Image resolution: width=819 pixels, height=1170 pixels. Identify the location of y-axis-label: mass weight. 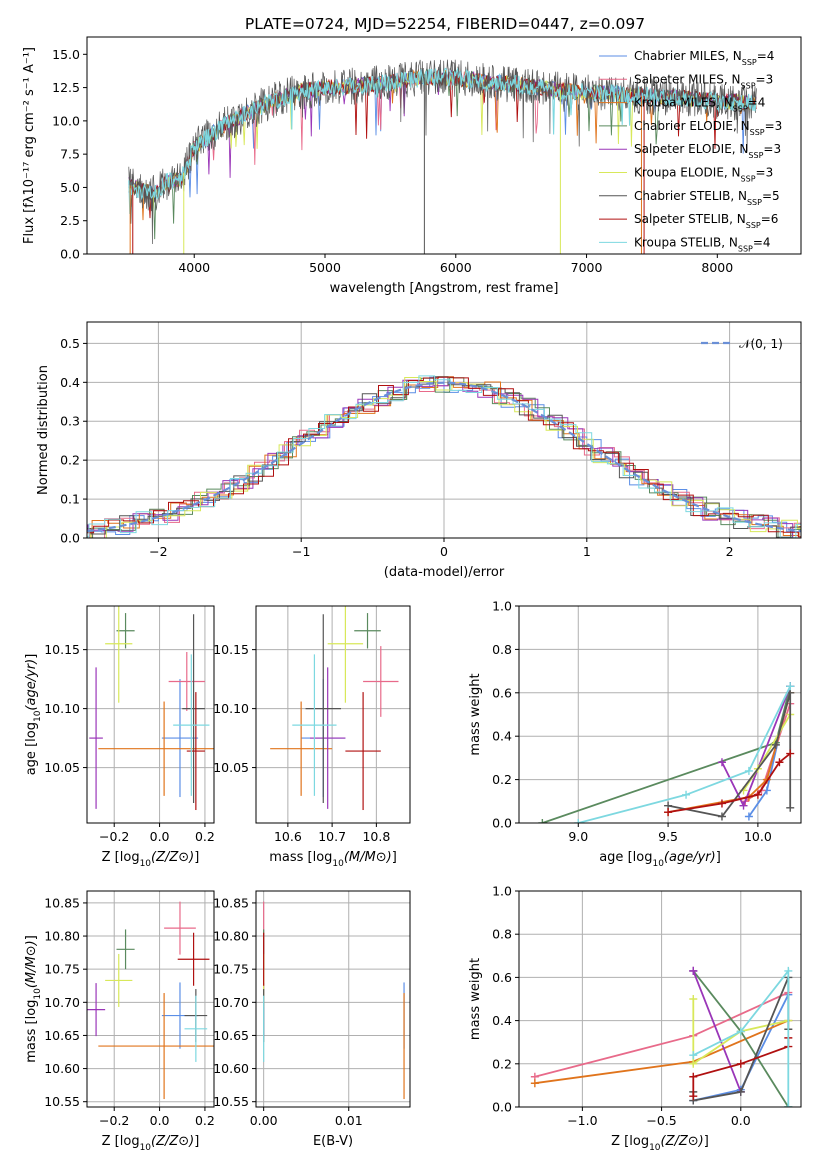
(475, 999).